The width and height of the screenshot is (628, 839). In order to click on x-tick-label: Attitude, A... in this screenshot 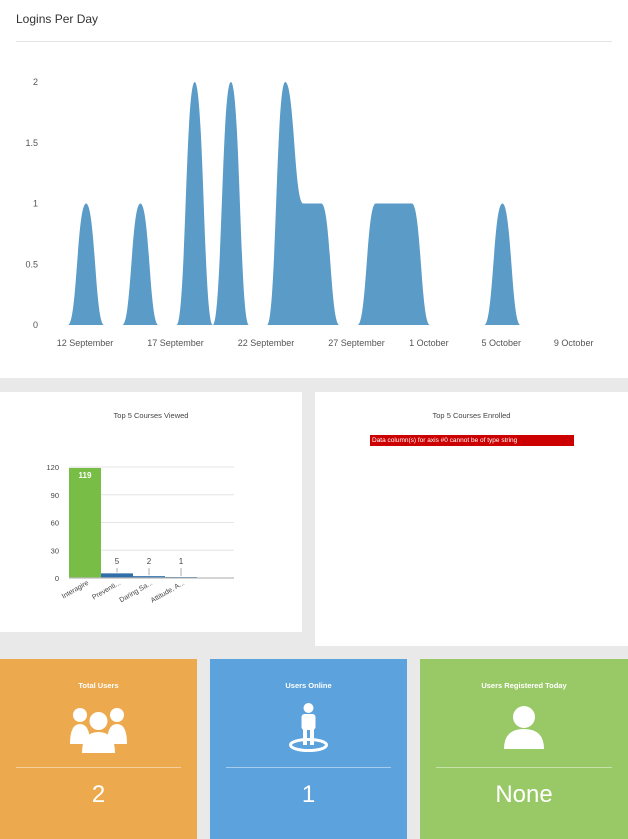, I will do `click(168, 592)`.